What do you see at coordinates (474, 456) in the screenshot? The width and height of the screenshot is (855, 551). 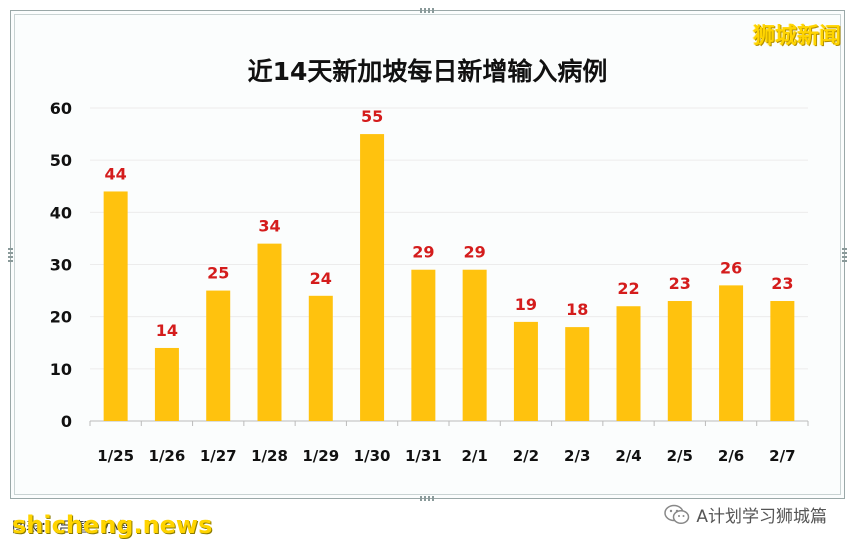 I see `x-tick-label: 2/1` at bounding box center [474, 456].